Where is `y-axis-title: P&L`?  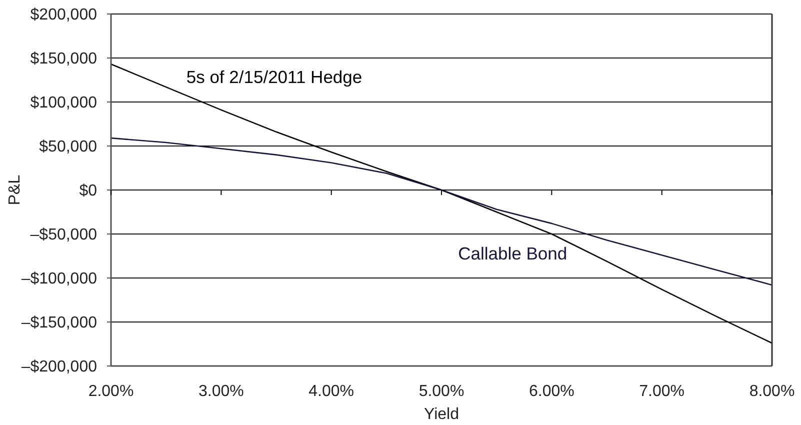 y-axis-title: P&L is located at coordinates (15, 190).